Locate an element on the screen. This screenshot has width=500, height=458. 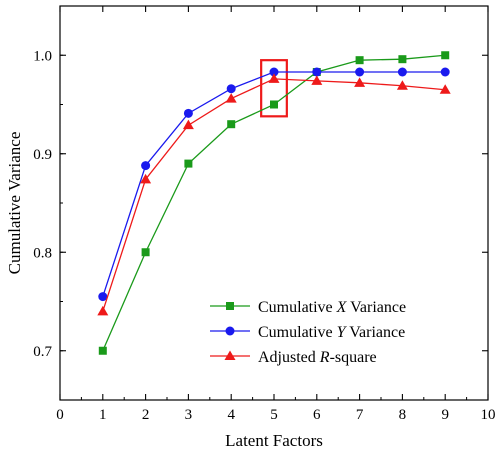
x-tick-label: 3 is located at coordinates (189, 415).